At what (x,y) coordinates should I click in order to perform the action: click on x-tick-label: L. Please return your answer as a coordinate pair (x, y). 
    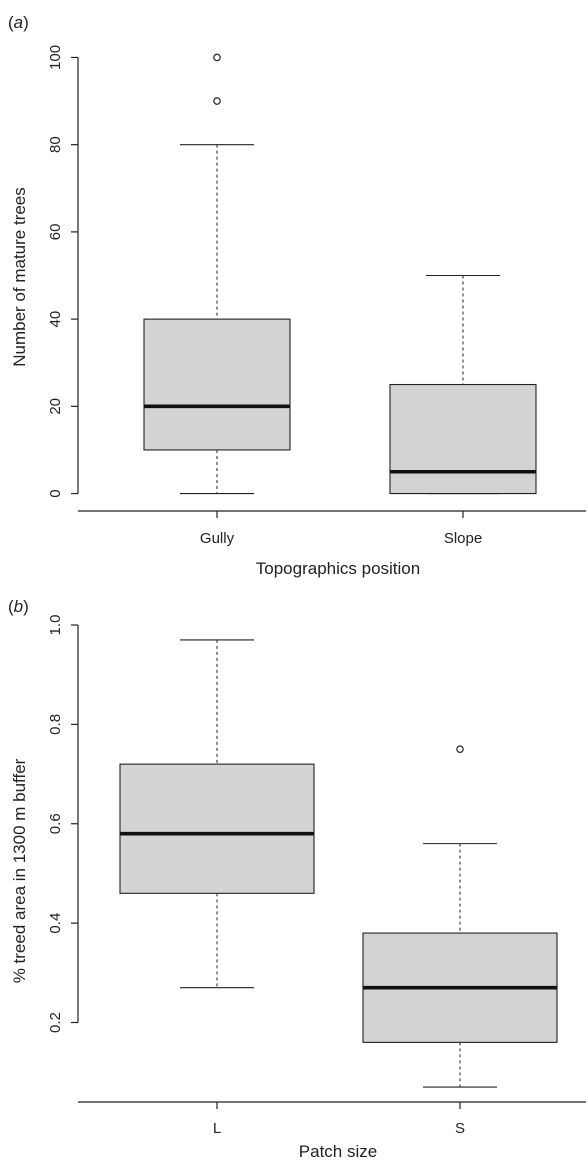
    Looking at the image, I should click on (217, 1128).